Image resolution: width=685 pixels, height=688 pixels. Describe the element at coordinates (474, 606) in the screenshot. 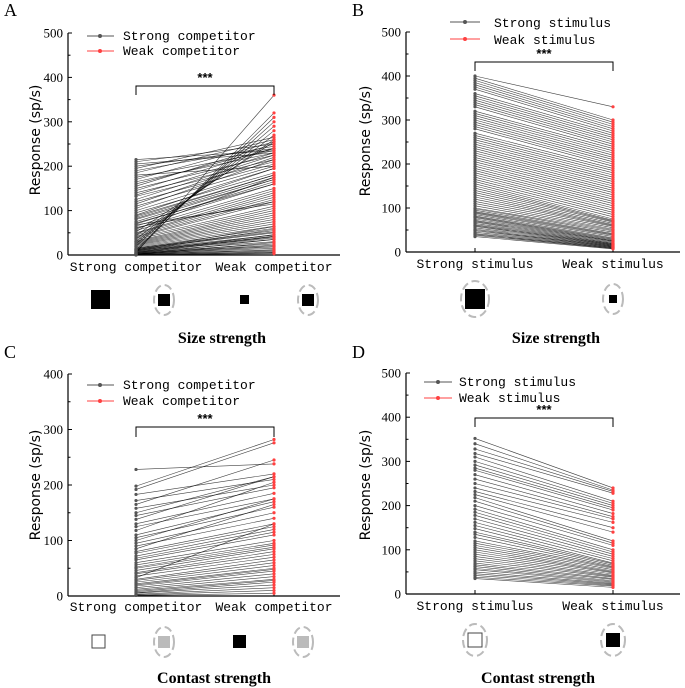

I see `x-category-label: Strong stimulus` at that location.